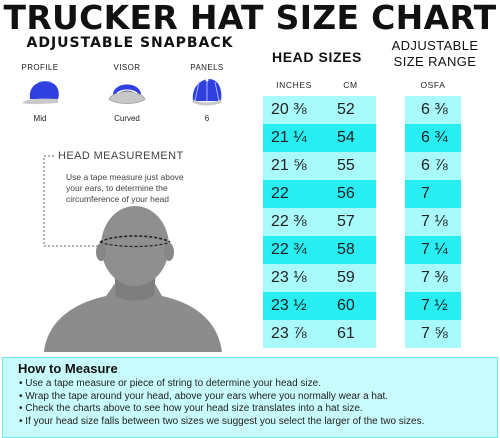 This screenshot has height=438, width=500. I want to click on table-row: 6 ⅜, so click(433, 110).